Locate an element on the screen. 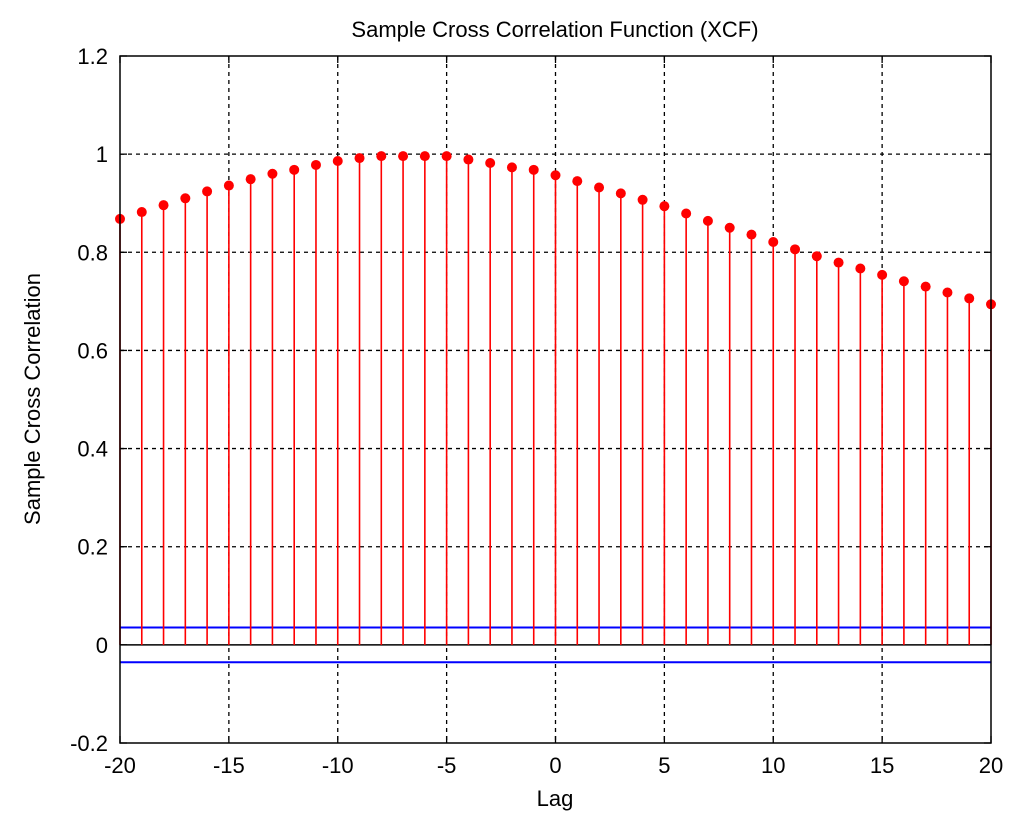  x-axis-label: Lag is located at coordinates (555, 798).